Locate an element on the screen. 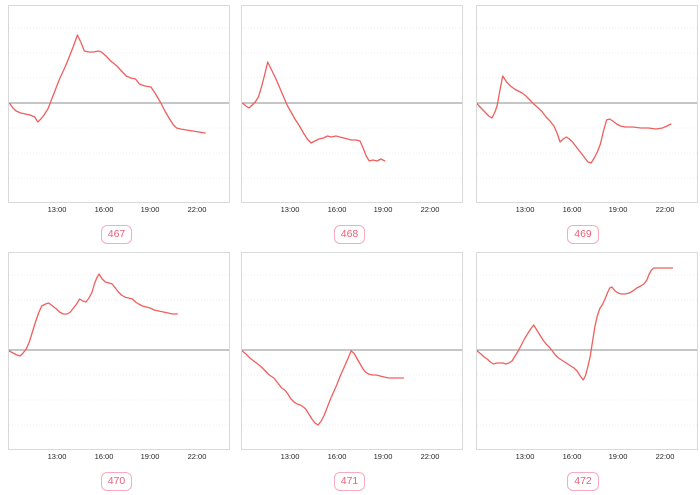  chart-tag-row: 470 is located at coordinates (116, 481).